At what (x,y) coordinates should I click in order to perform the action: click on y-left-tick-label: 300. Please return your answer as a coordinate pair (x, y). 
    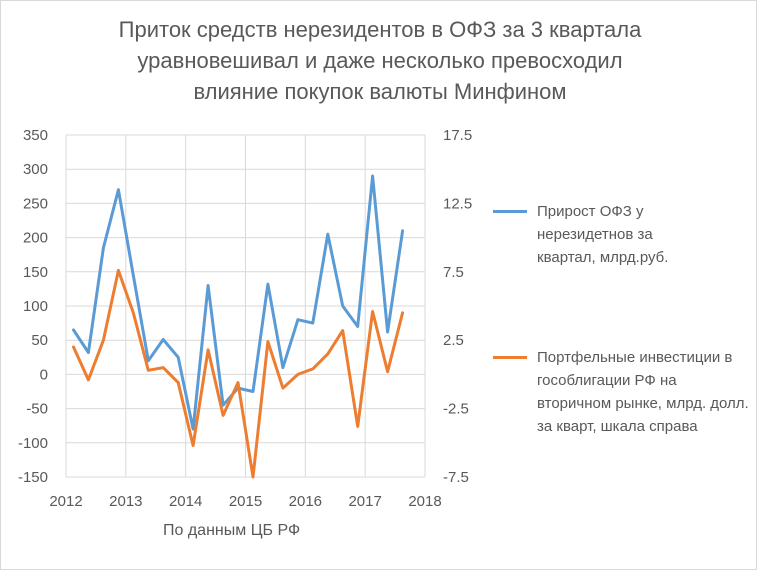
    Looking at the image, I should click on (35, 169).